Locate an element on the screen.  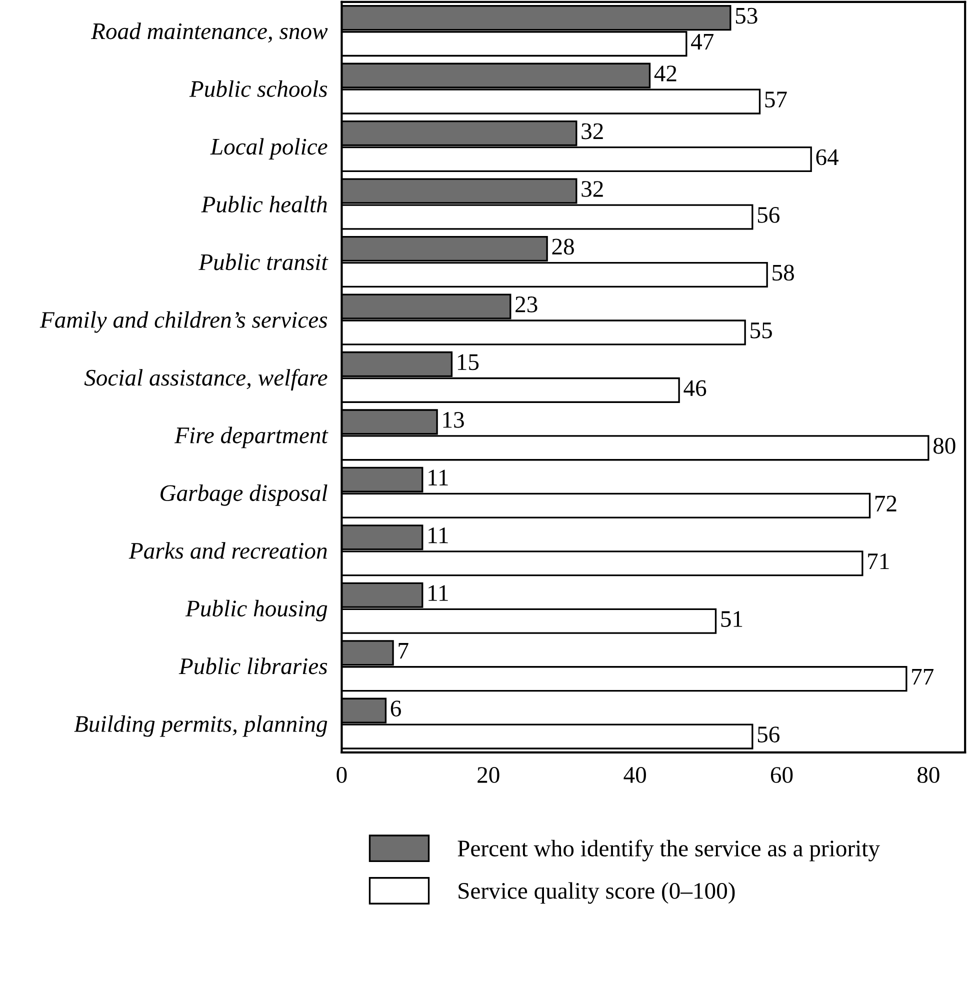
data-label: 47 is located at coordinates (702, 42).